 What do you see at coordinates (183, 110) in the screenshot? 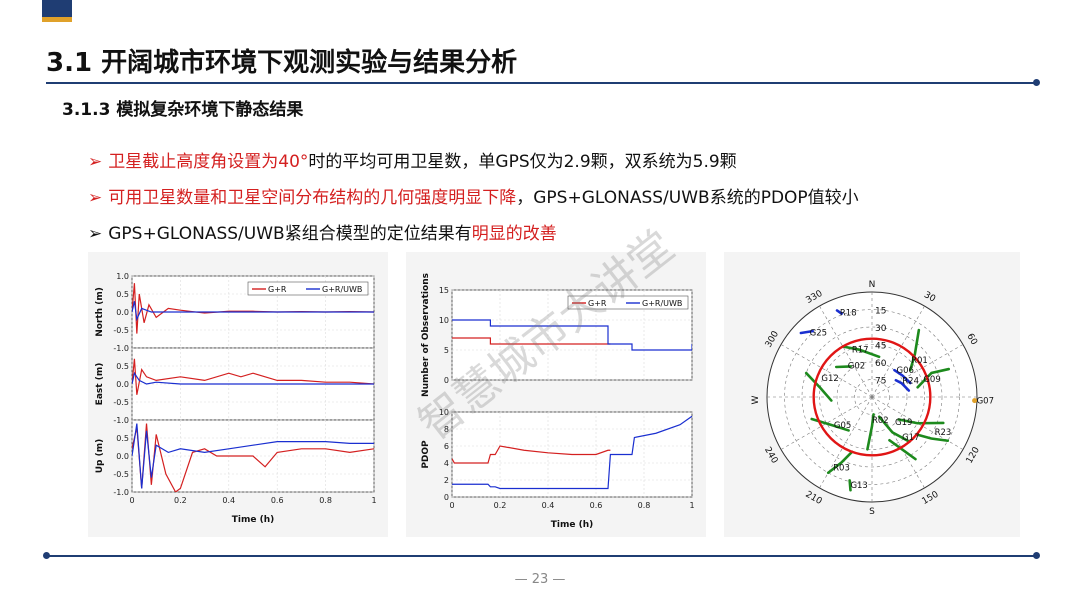
I see `slide-subtitle: 3.1.3 模拟复杂环境下静态结果` at bounding box center [183, 110].